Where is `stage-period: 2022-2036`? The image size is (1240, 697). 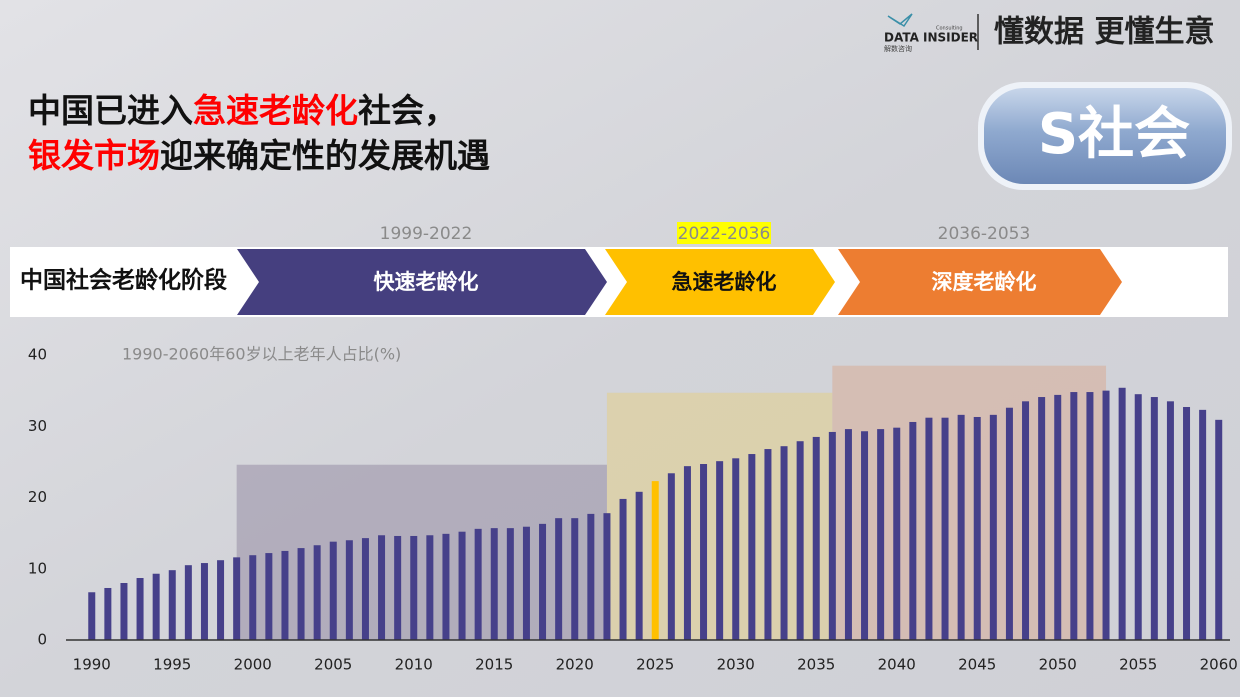 stage-period: 2022-2036 is located at coordinates (724, 234).